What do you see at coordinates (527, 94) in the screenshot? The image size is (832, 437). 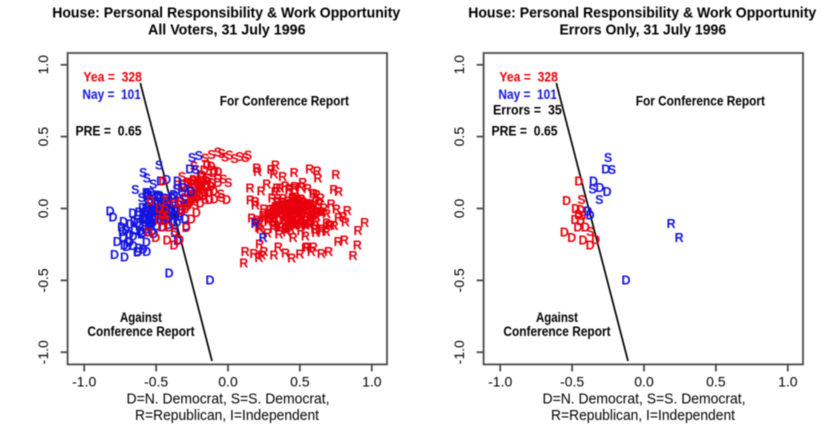 I see `svg-text: Nay = 101` at bounding box center [527, 94].